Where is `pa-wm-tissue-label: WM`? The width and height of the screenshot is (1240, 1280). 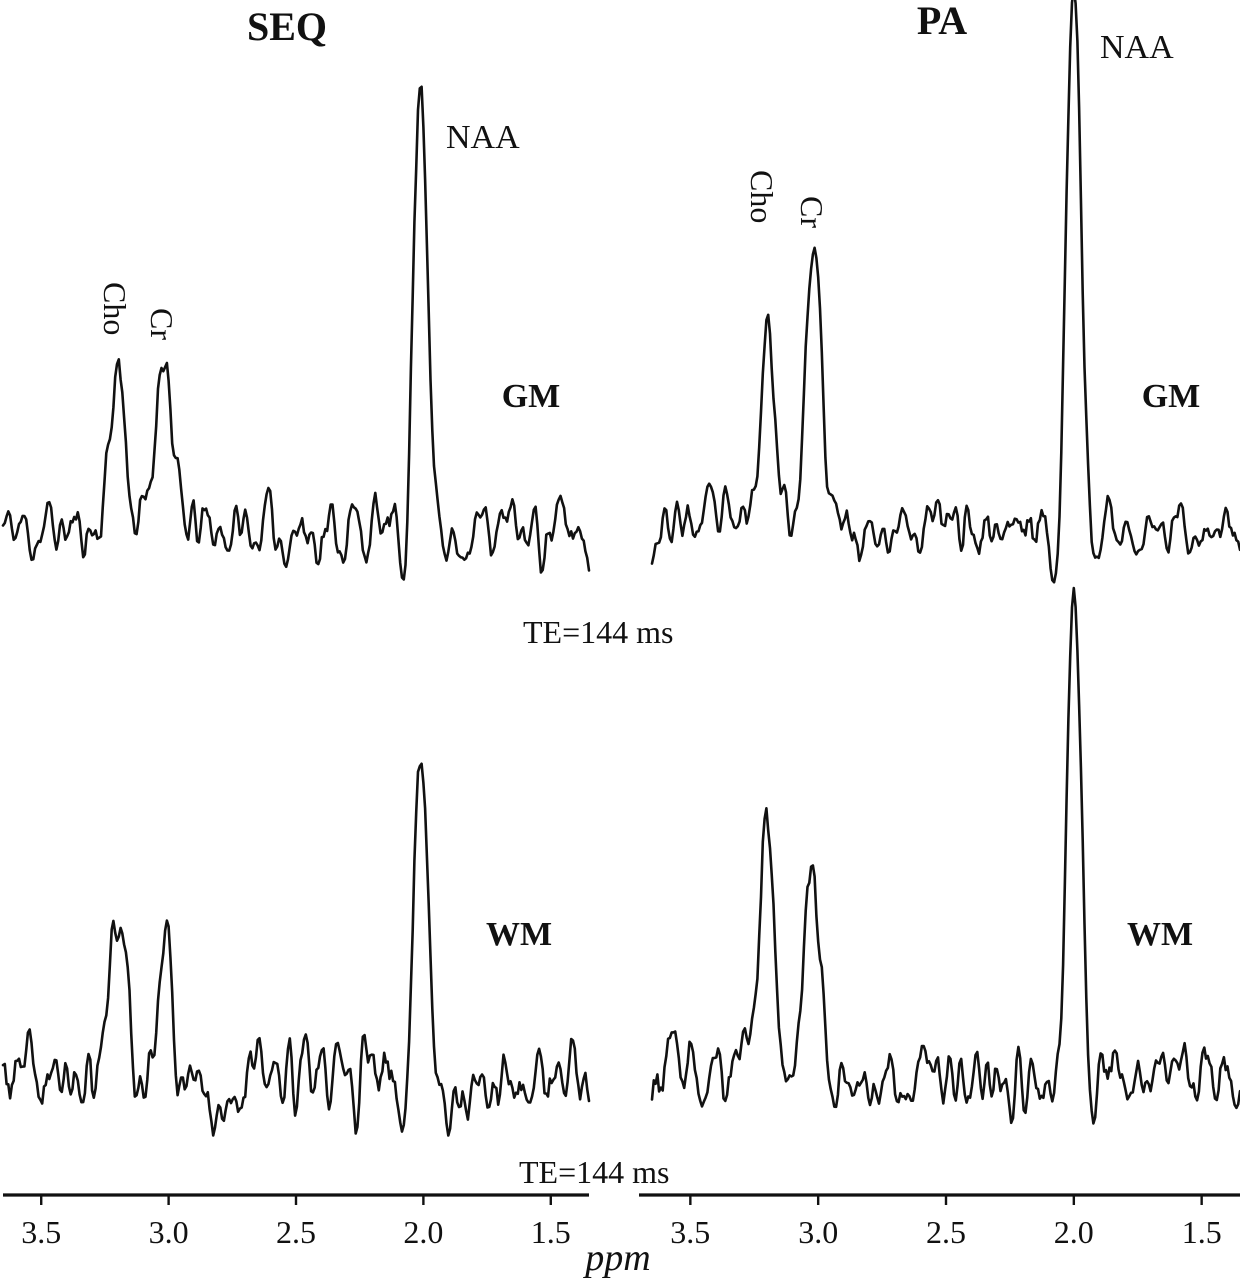 pa-wm-tissue-label: WM is located at coordinates (1160, 934).